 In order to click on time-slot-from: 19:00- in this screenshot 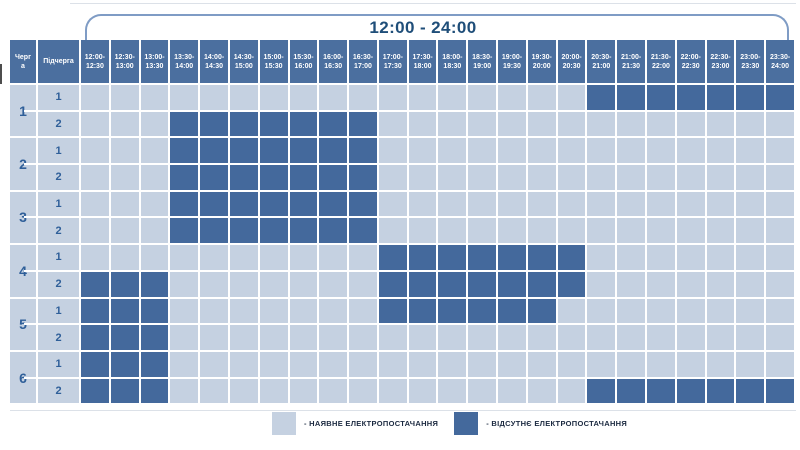, I will do `click(512, 57)`.